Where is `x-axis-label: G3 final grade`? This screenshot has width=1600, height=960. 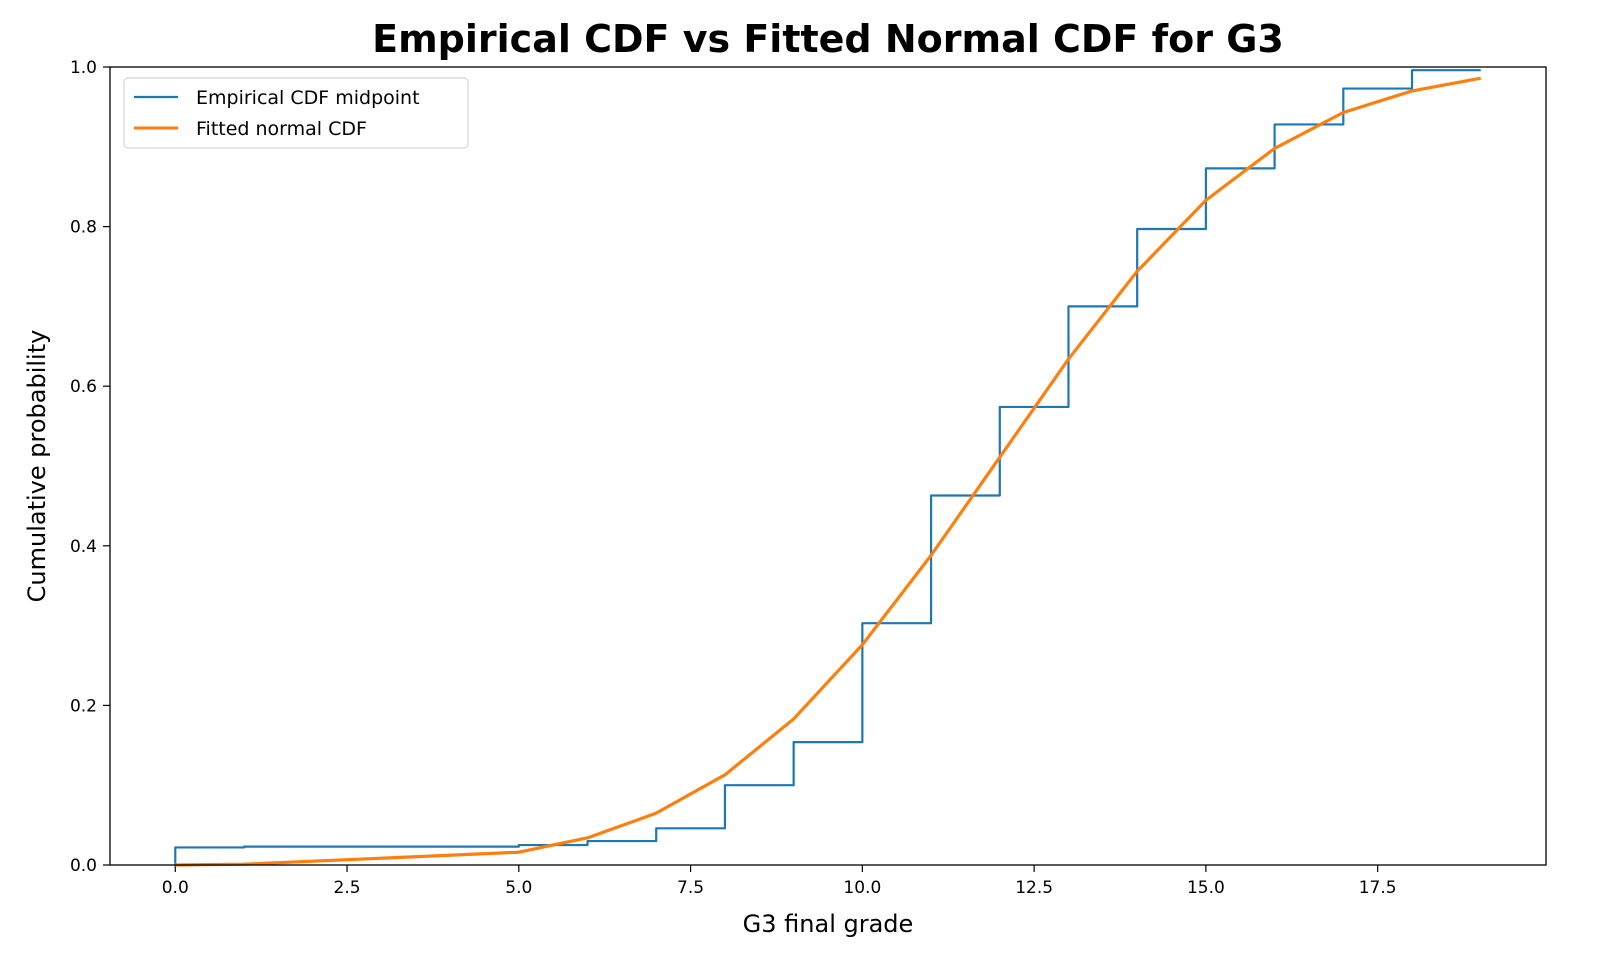
x-axis-label: G3 final grade is located at coordinates (828, 924).